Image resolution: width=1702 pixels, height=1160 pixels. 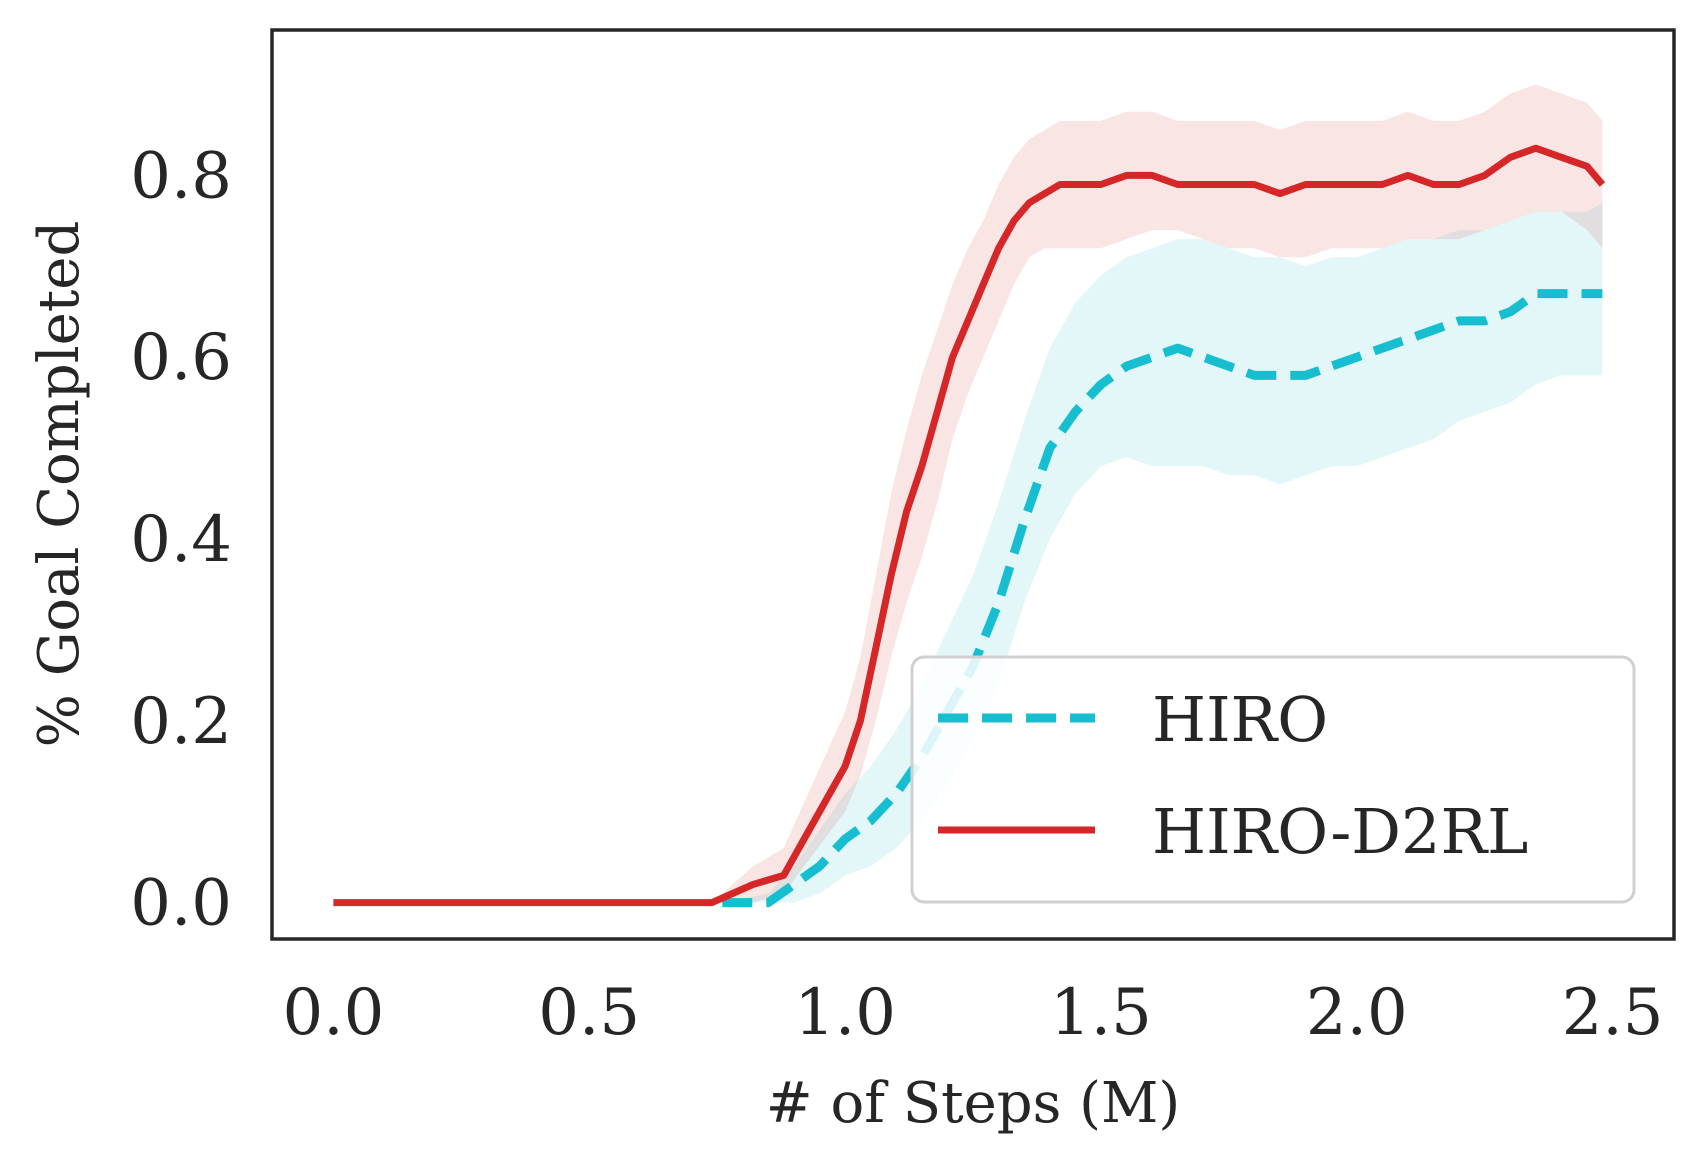 What do you see at coordinates (973, 1013) in the screenshot?
I see `x-axis-ticks: 0.0 0.5 1.0 1.5 2.0 2.5` at bounding box center [973, 1013].